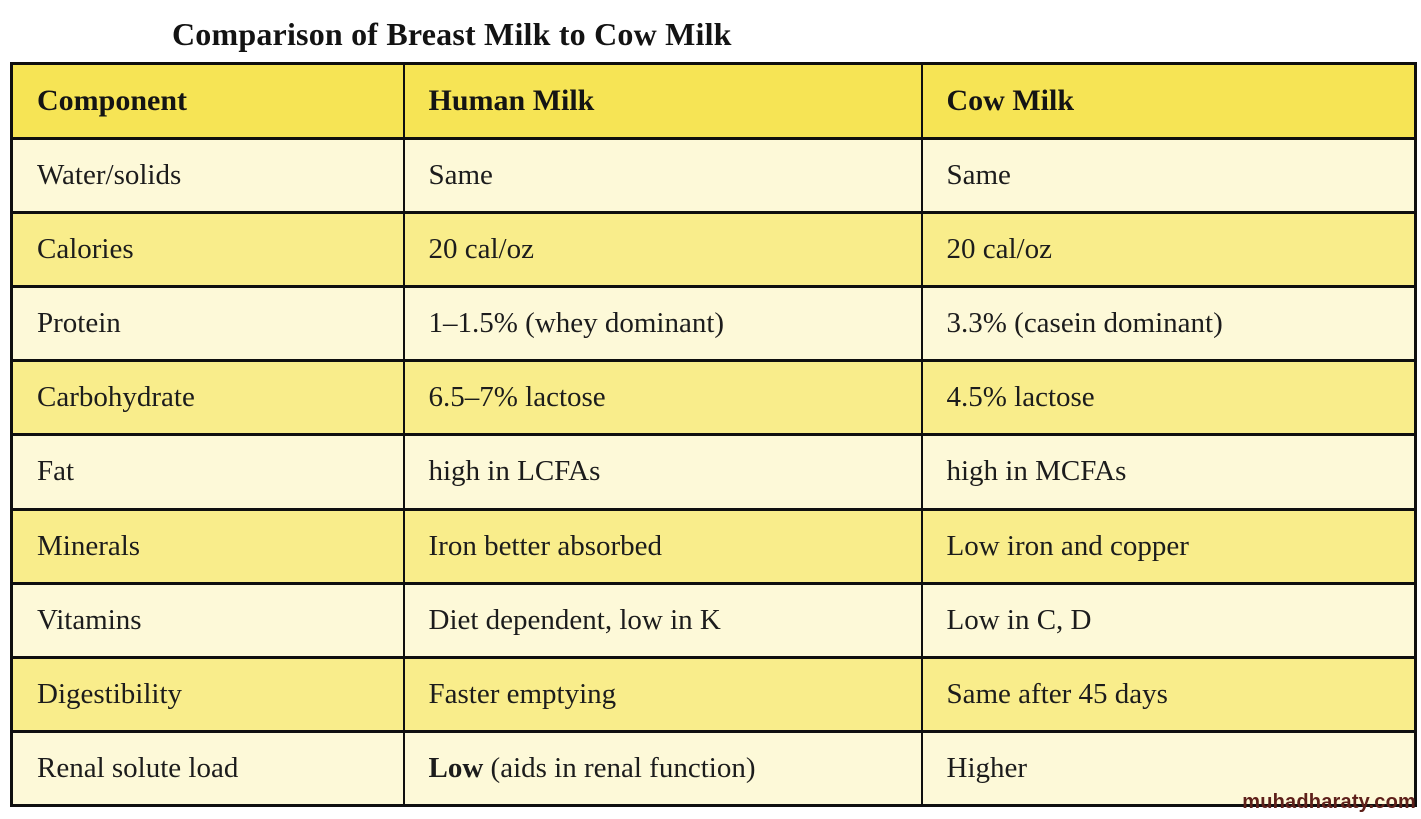 This screenshot has height=819, width=1421. I want to click on cell-cow-milk: 3.3% (casein dominant), so click(1168, 324).